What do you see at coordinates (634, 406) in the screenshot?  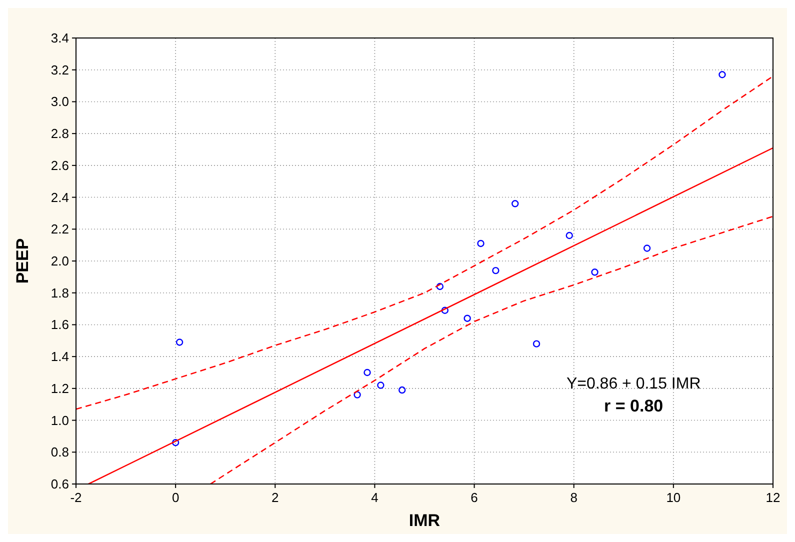 I see `annotation: r = 0.80` at bounding box center [634, 406].